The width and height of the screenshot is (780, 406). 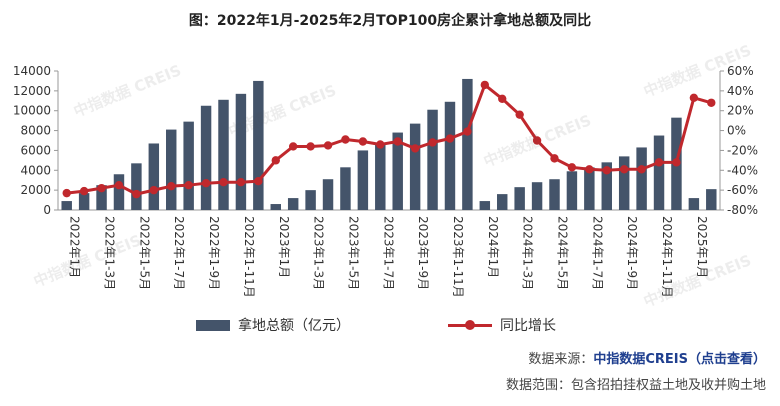 What do you see at coordinates (679, 359) in the screenshot?
I see `source-link: 中指数据CREIS（点击查看）` at bounding box center [679, 359].